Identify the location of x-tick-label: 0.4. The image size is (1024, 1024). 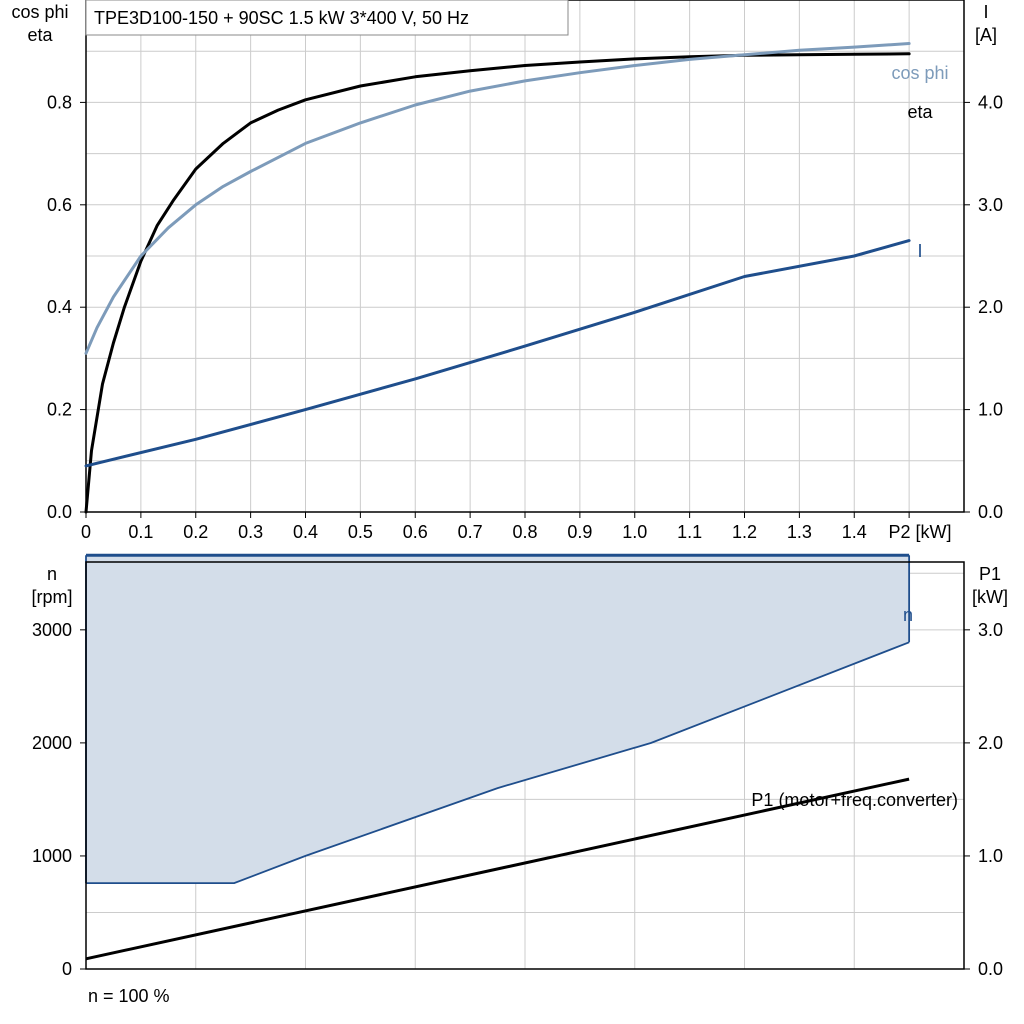
(305, 532).